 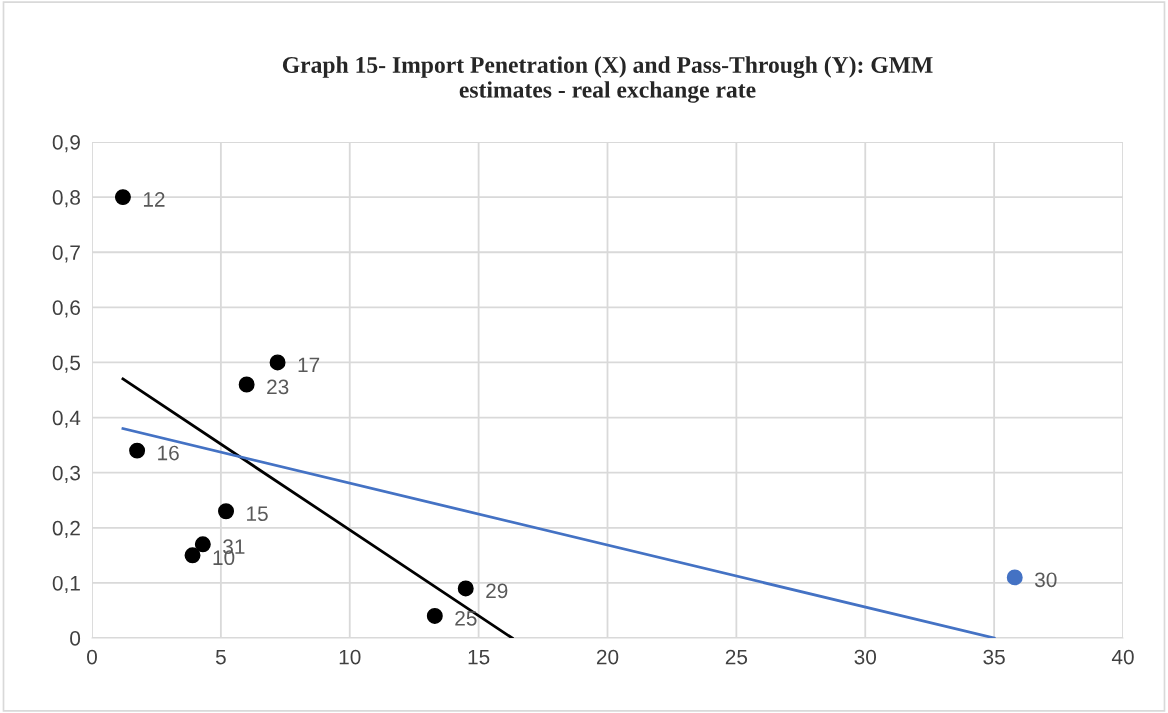 What do you see at coordinates (66, 309) in the screenshot?
I see `y-tick-label: 0,6` at bounding box center [66, 309].